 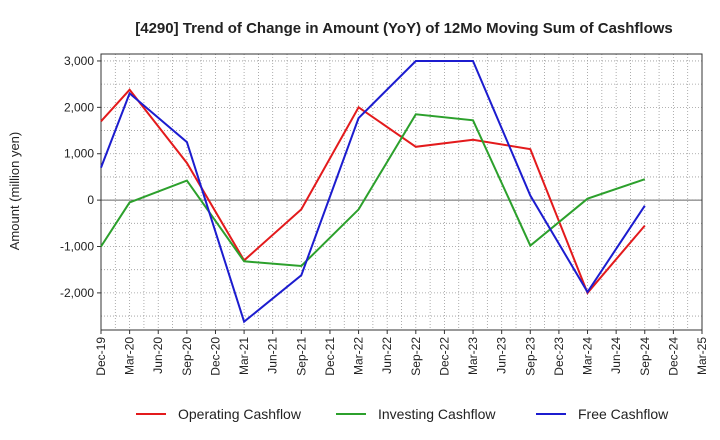 I want to click on x-tick-label: Dec-24, so click(x=673, y=356).